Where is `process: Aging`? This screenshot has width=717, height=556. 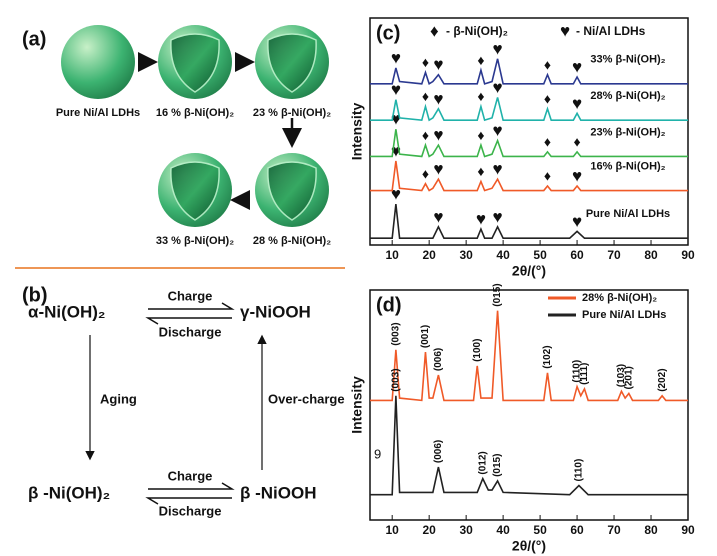
process: Aging is located at coordinates (118, 398).